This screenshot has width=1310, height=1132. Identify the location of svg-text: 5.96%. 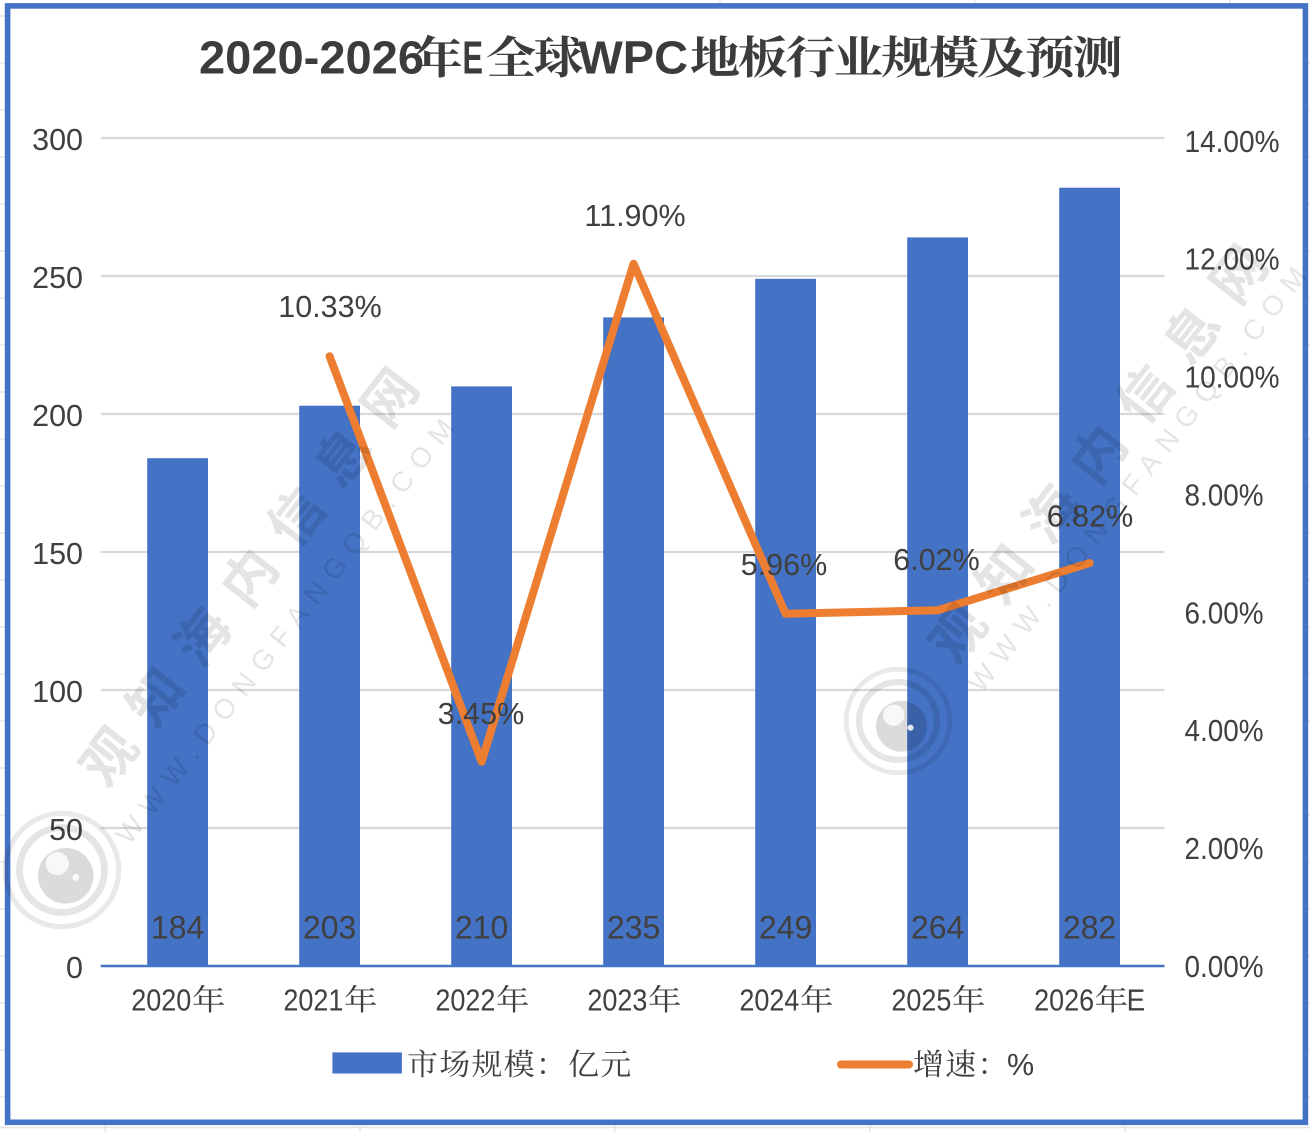
(784, 565).